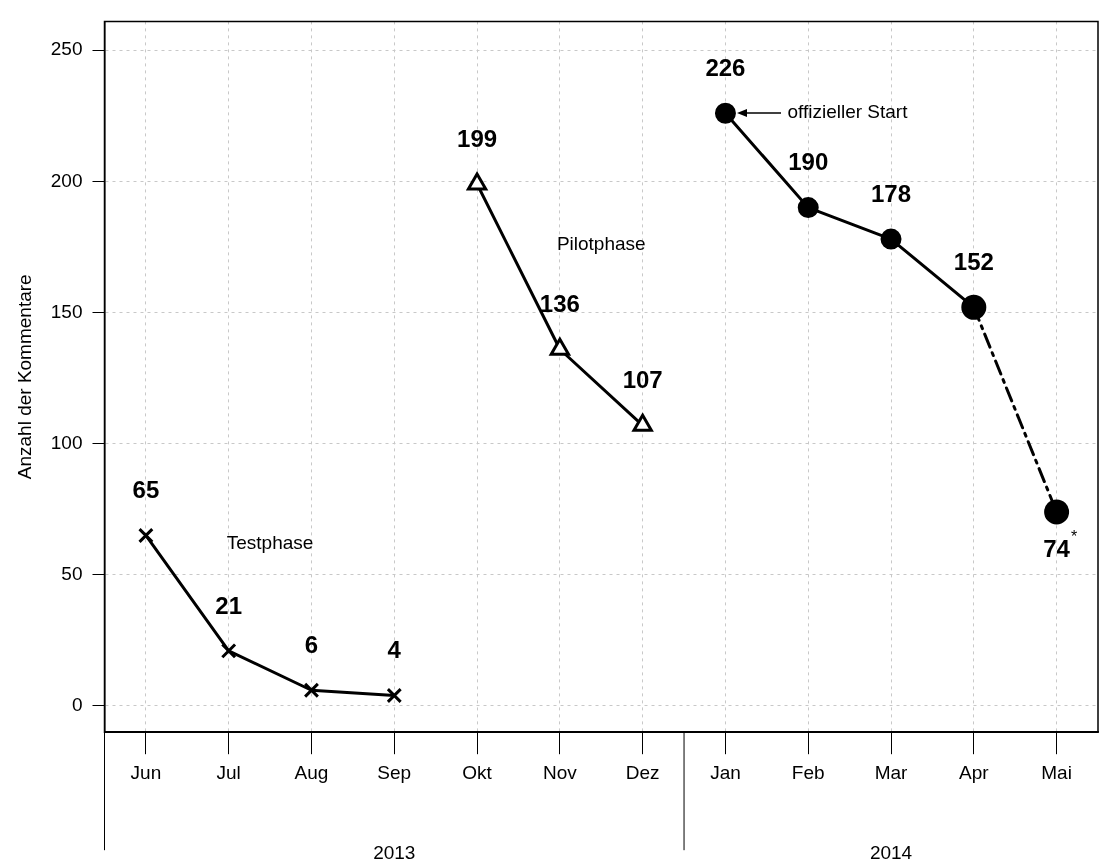 The height and width of the screenshot is (859, 1112). I want to click on data-label: 4, so click(394, 650).